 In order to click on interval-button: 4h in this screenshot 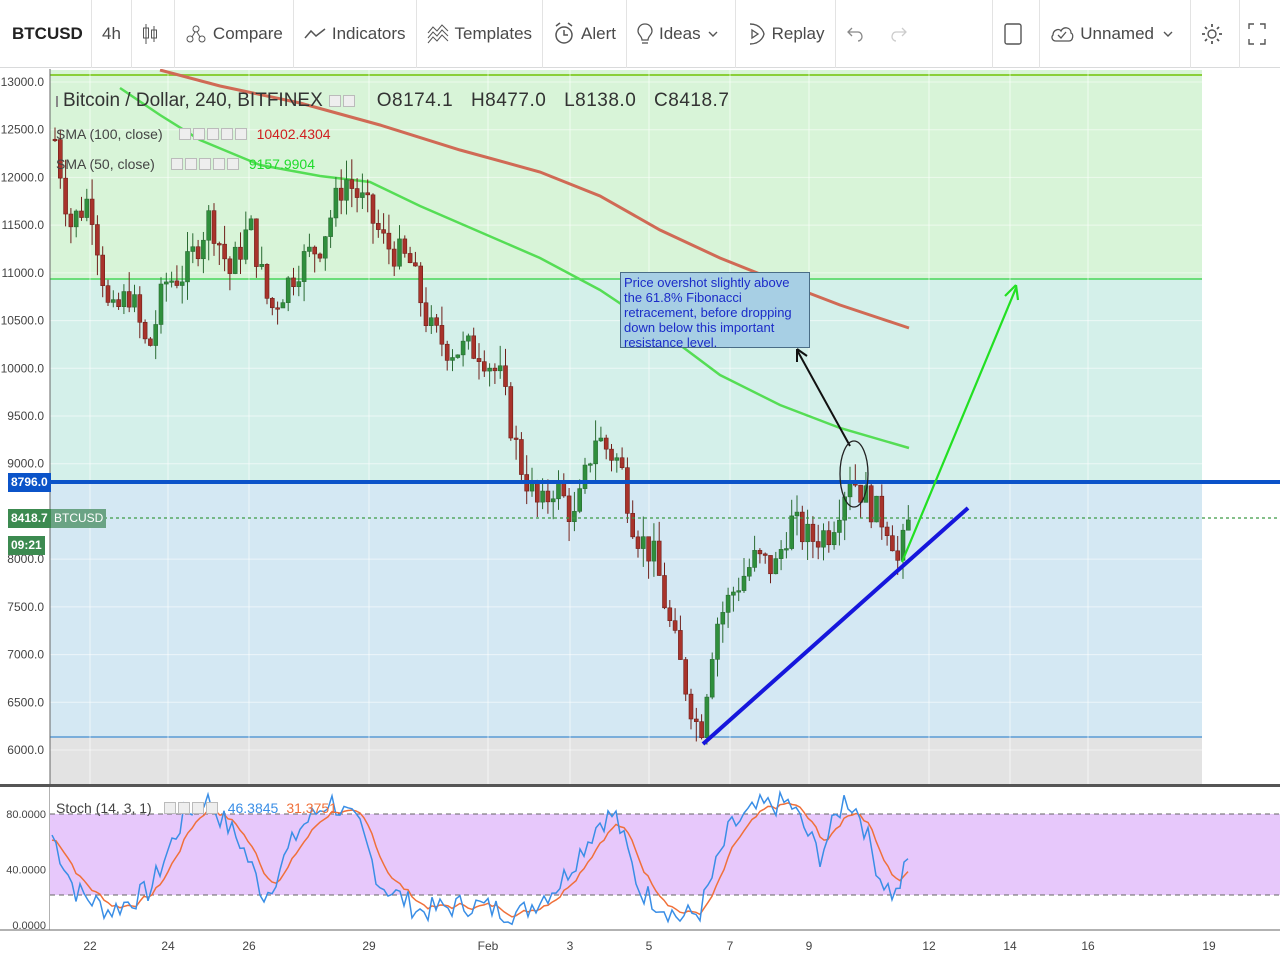, I will do `click(112, 34)`.